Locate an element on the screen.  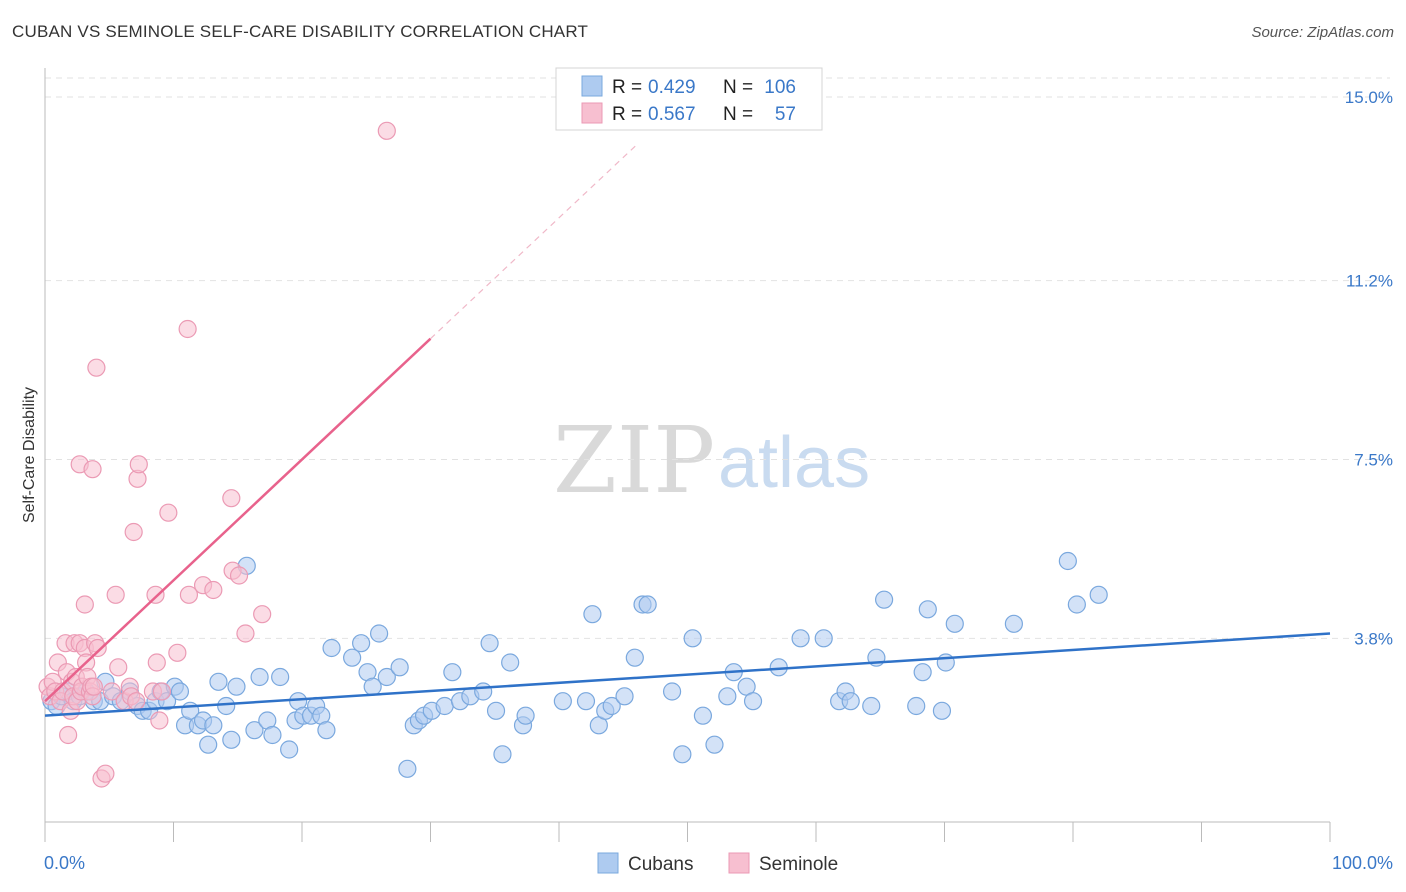
bottom-legend-label-cubans: Cubans is located at coordinates (661, 864).